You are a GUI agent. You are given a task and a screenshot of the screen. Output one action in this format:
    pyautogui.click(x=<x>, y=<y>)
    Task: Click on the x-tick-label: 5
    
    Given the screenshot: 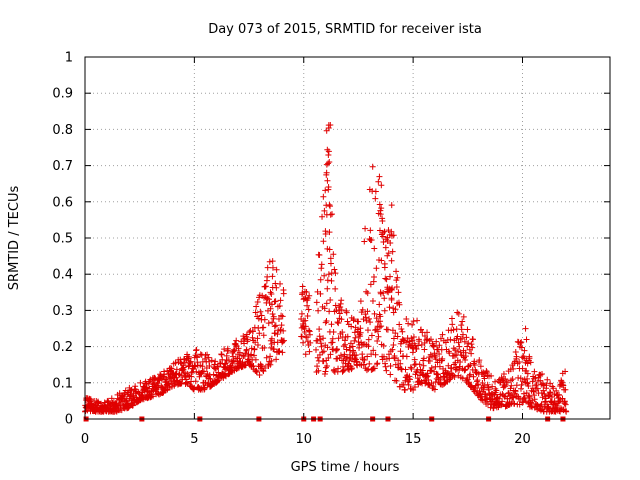 What is the action you would take?
    pyautogui.click(x=194, y=439)
    